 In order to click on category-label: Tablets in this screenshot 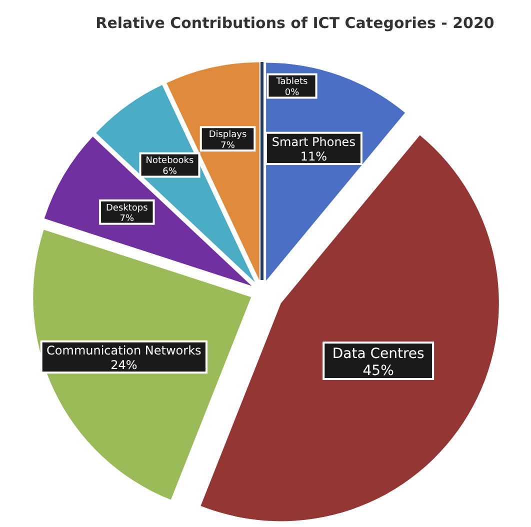, I will do `click(292, 82)`.